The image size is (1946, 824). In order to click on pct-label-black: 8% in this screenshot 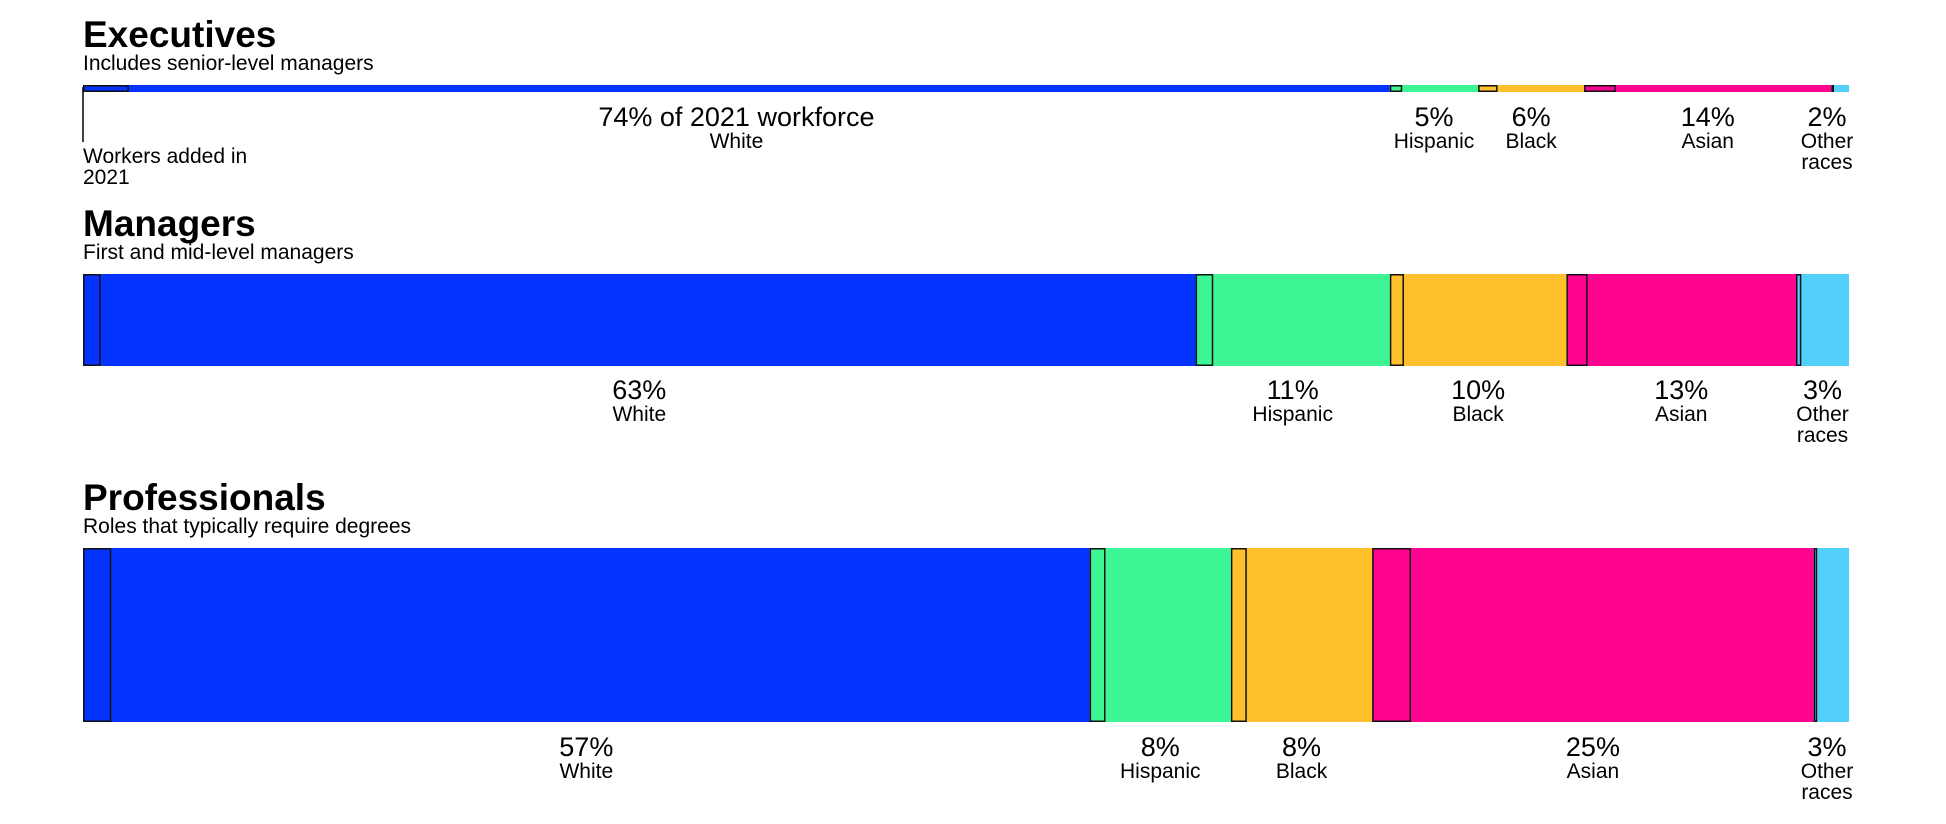, I will do `click(1301, 747)`.